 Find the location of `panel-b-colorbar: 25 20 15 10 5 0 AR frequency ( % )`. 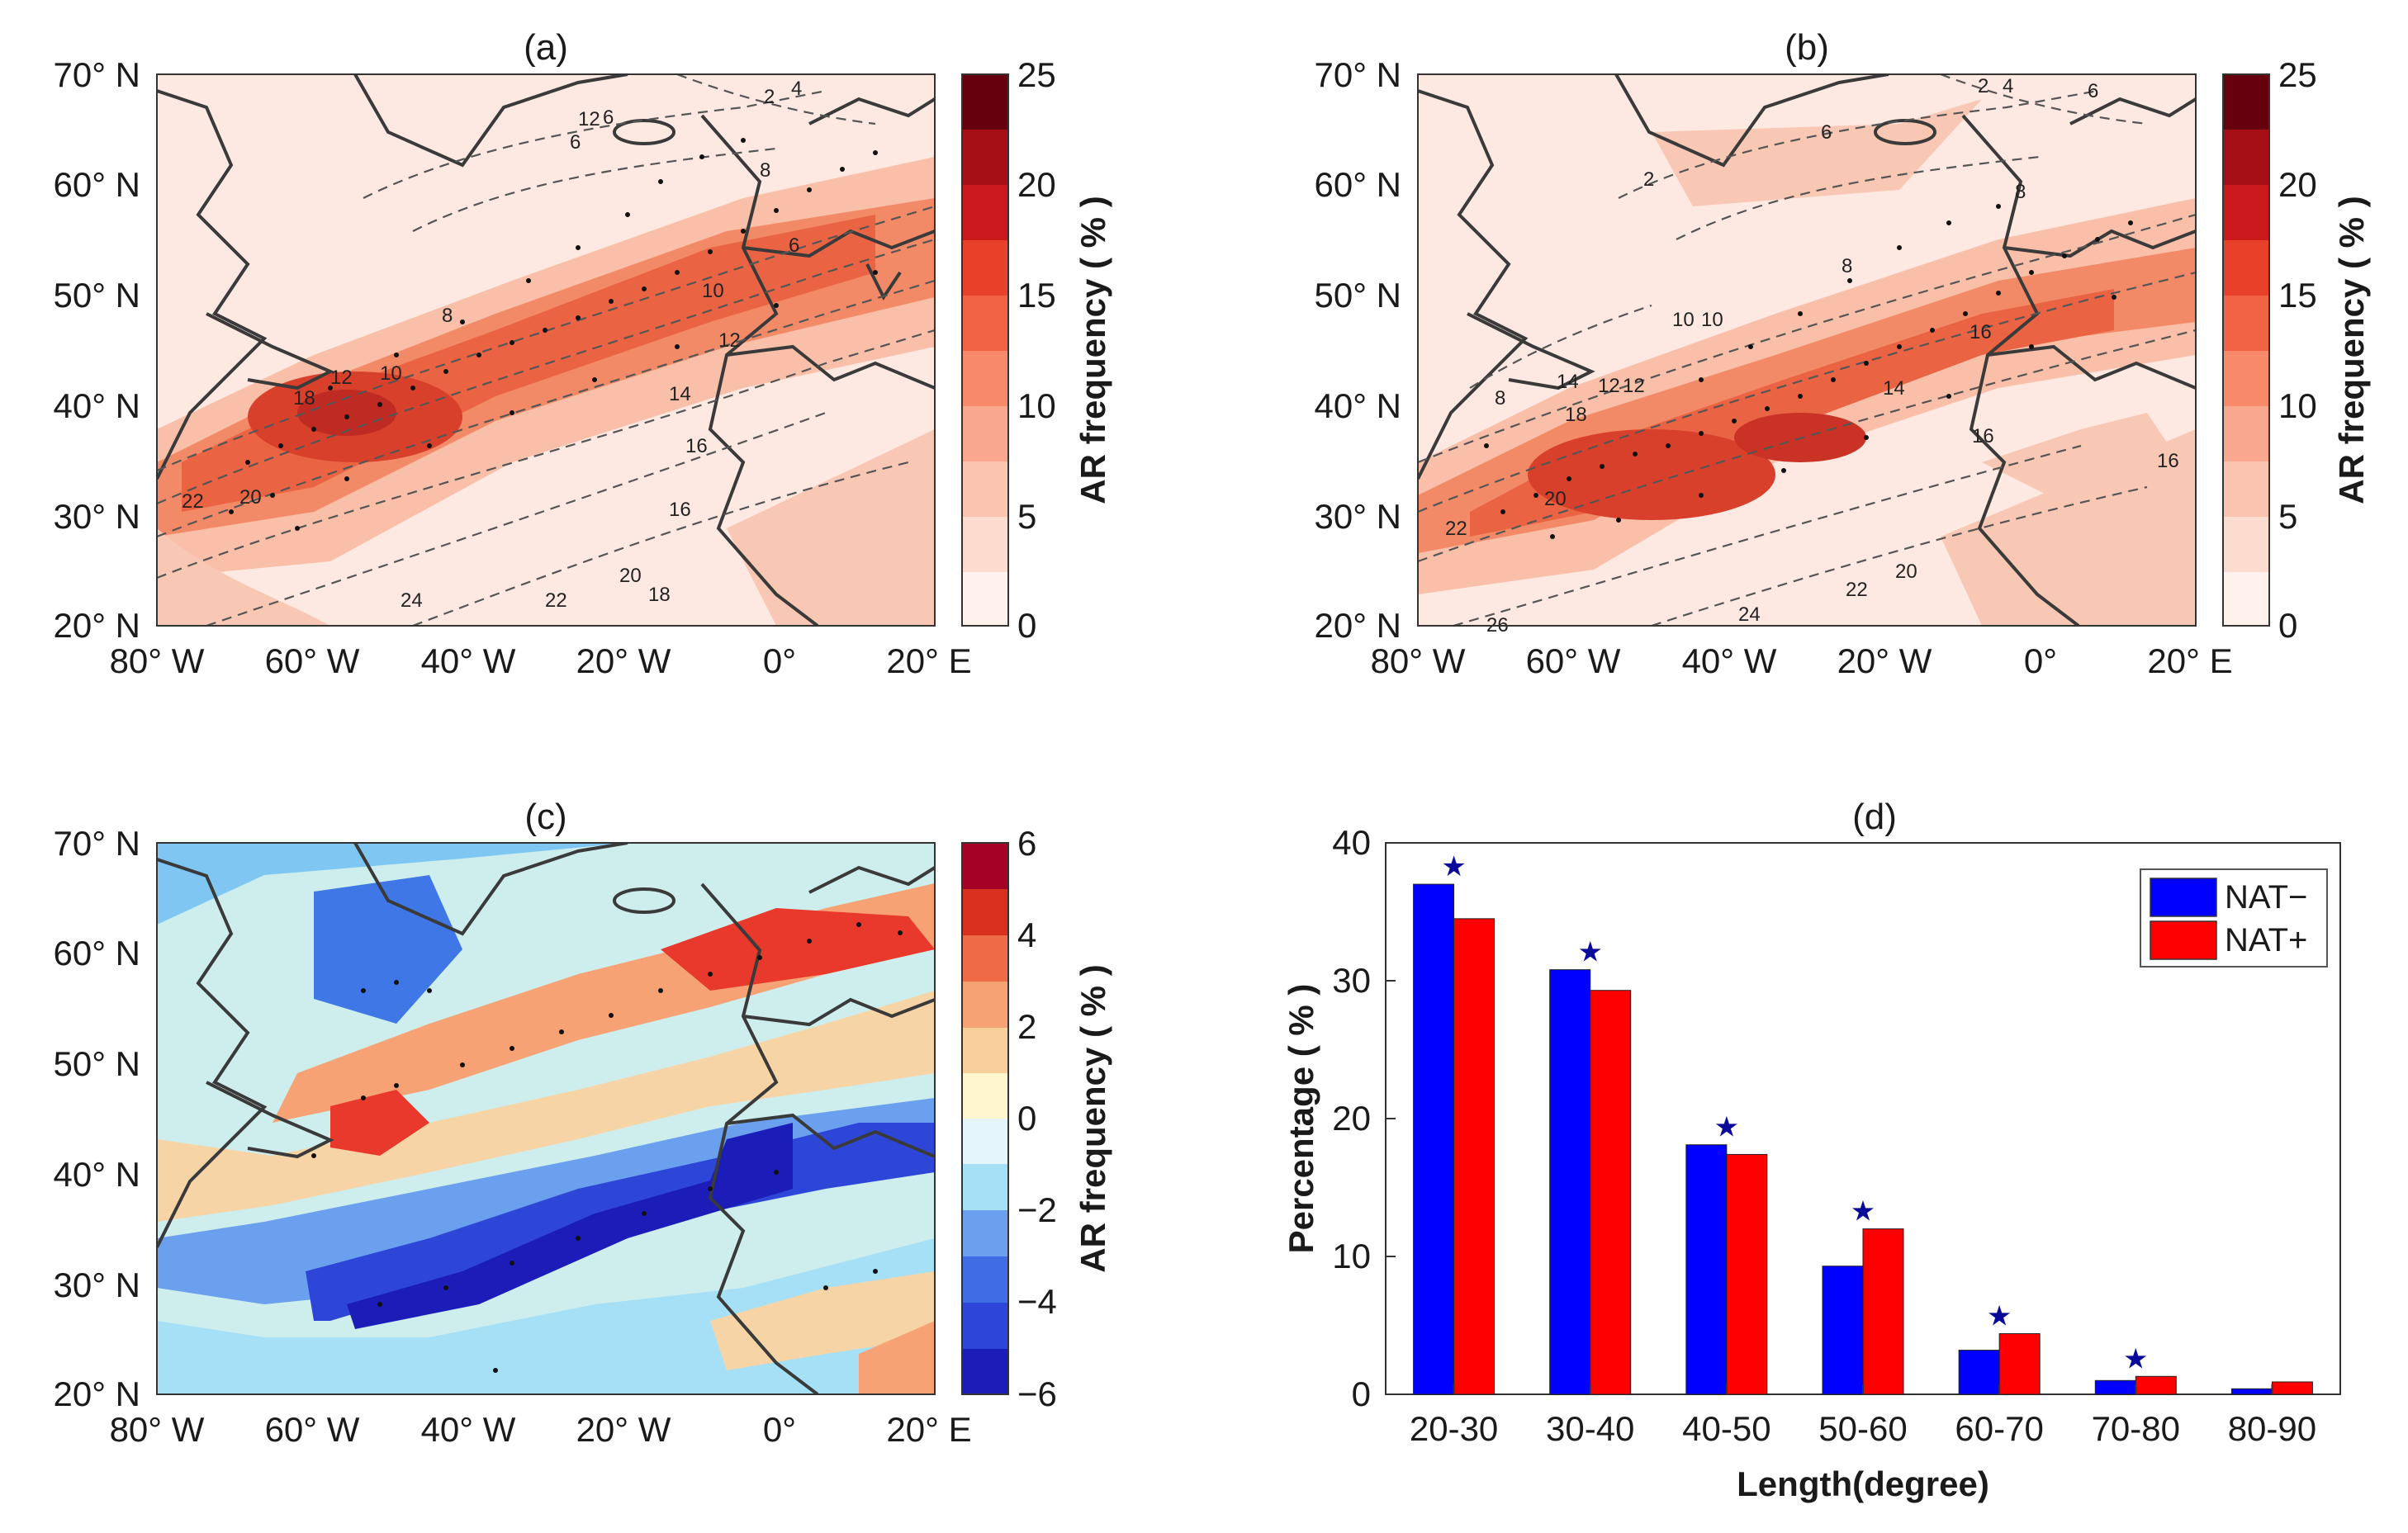

panel-b-colorbar: 25 20 15 10 5 0 AR frequency ( % ) is located at coordinates (2296, 350).